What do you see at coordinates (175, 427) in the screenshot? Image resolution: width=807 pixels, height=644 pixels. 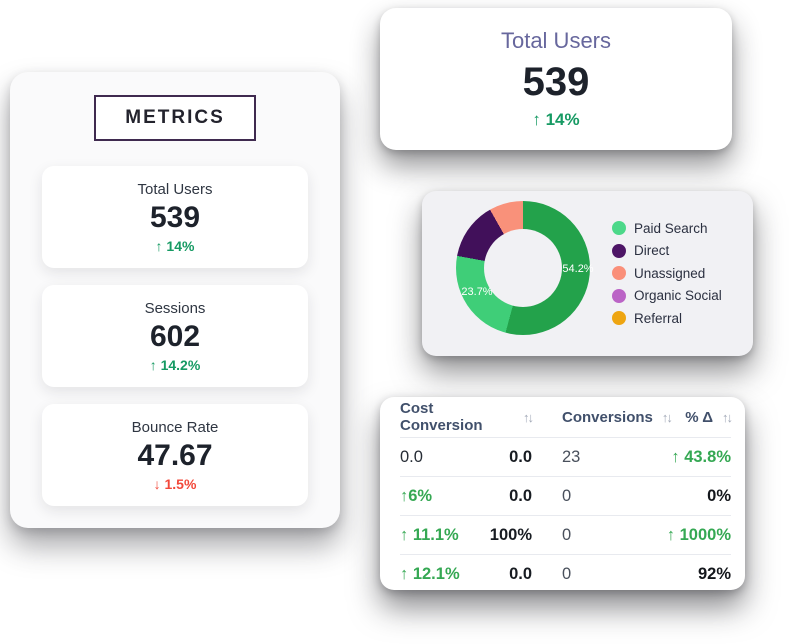 I see `metric-label: Bounce Rate` at bounding box center [175, 427].